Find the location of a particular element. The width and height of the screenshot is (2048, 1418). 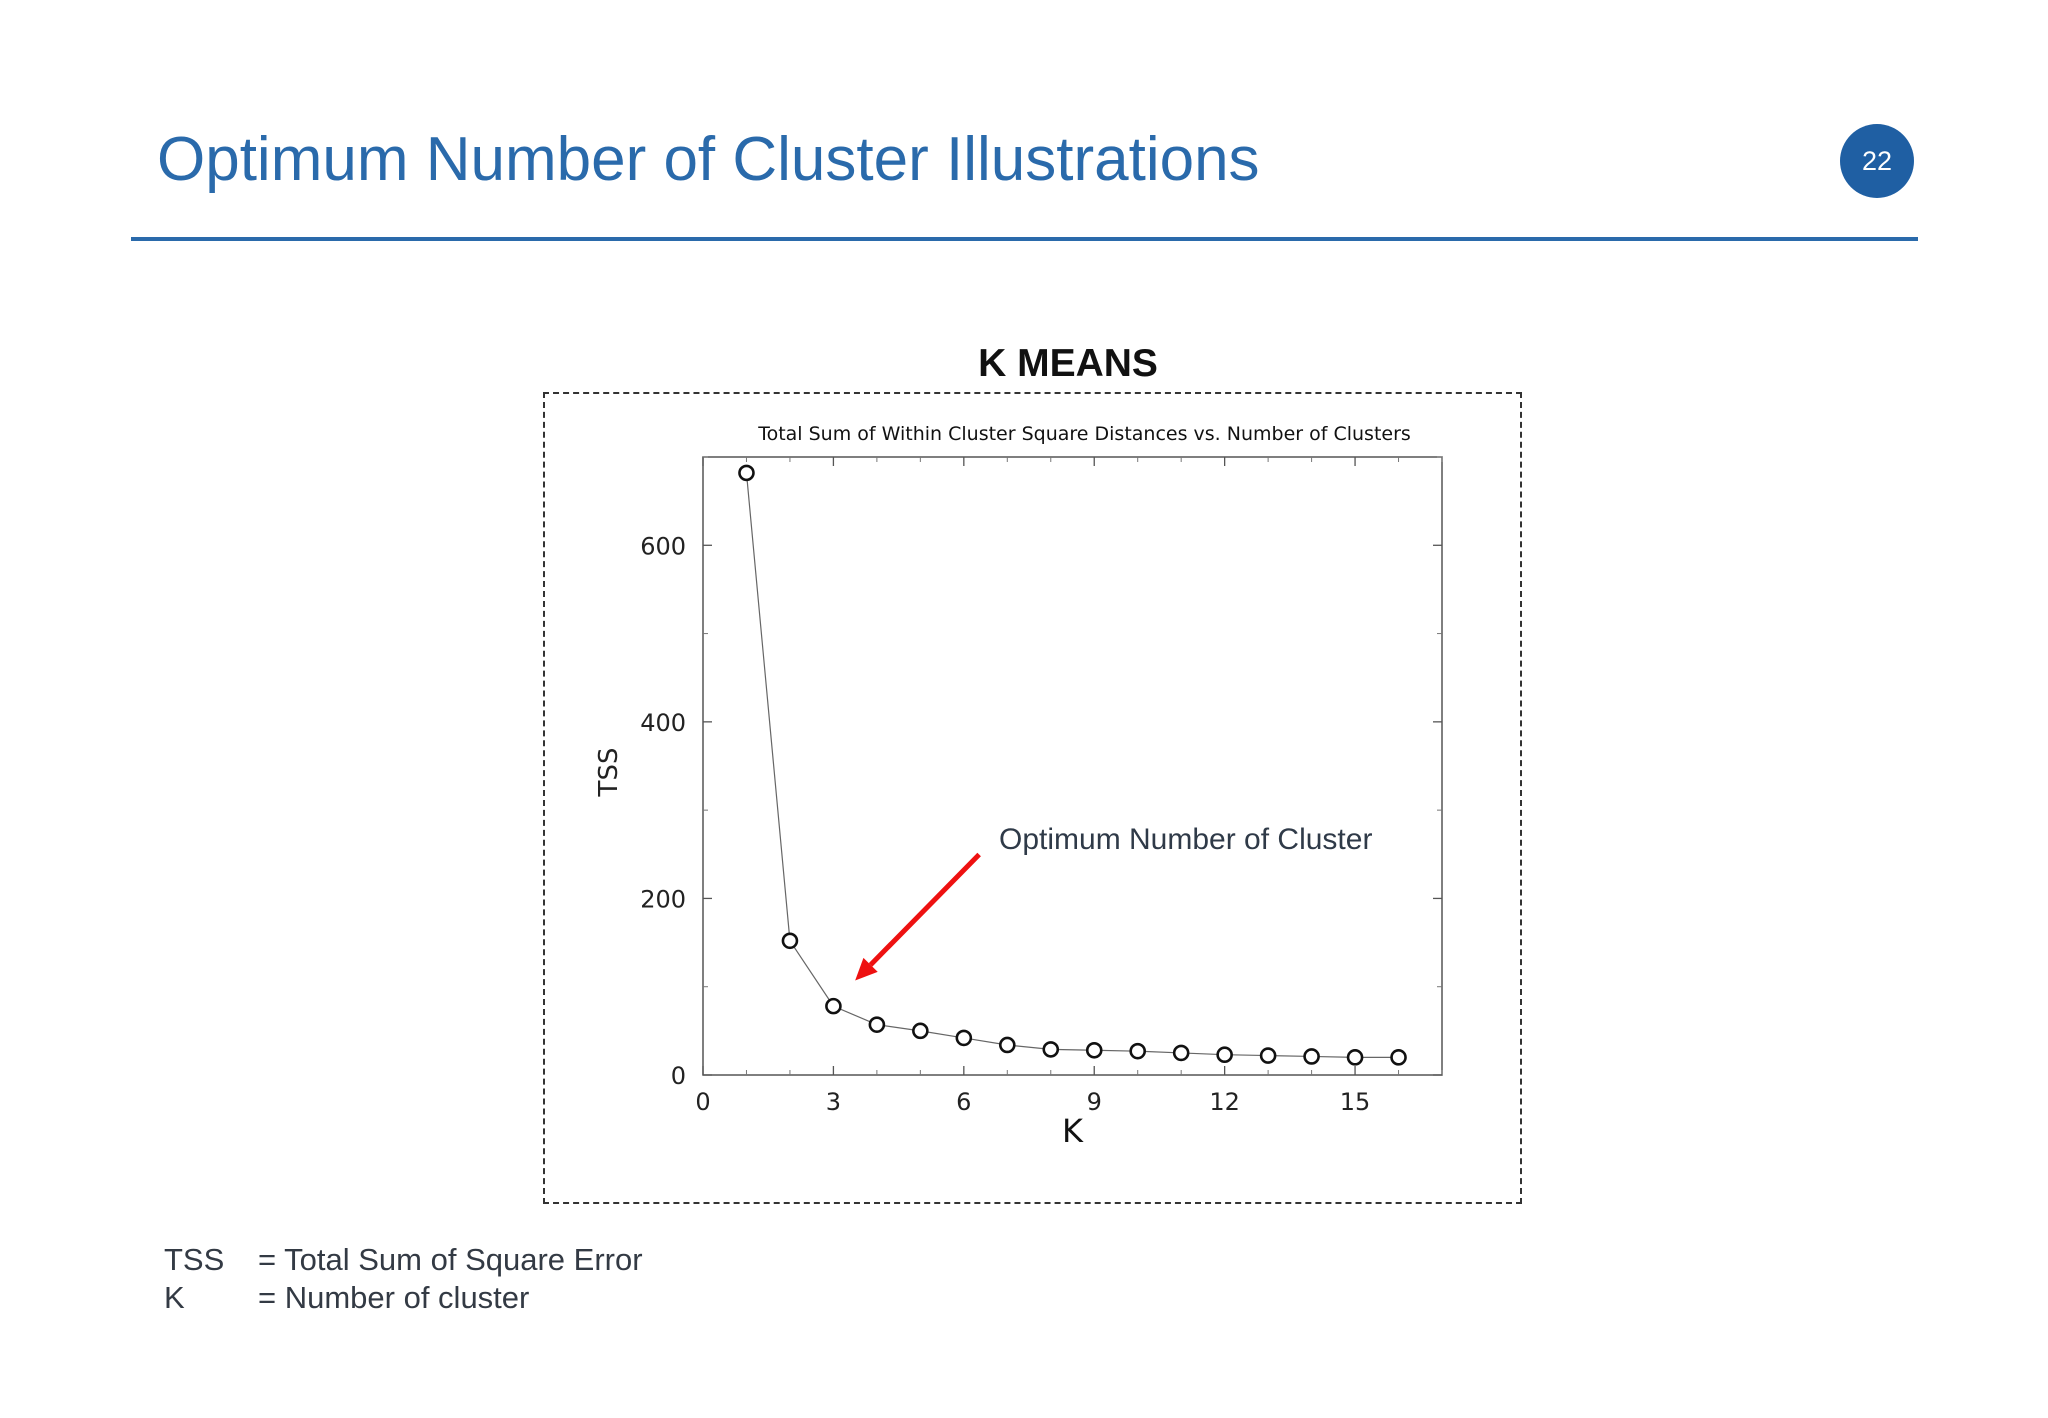

y-tick-label: 400 is located at coordinates (663, 723).